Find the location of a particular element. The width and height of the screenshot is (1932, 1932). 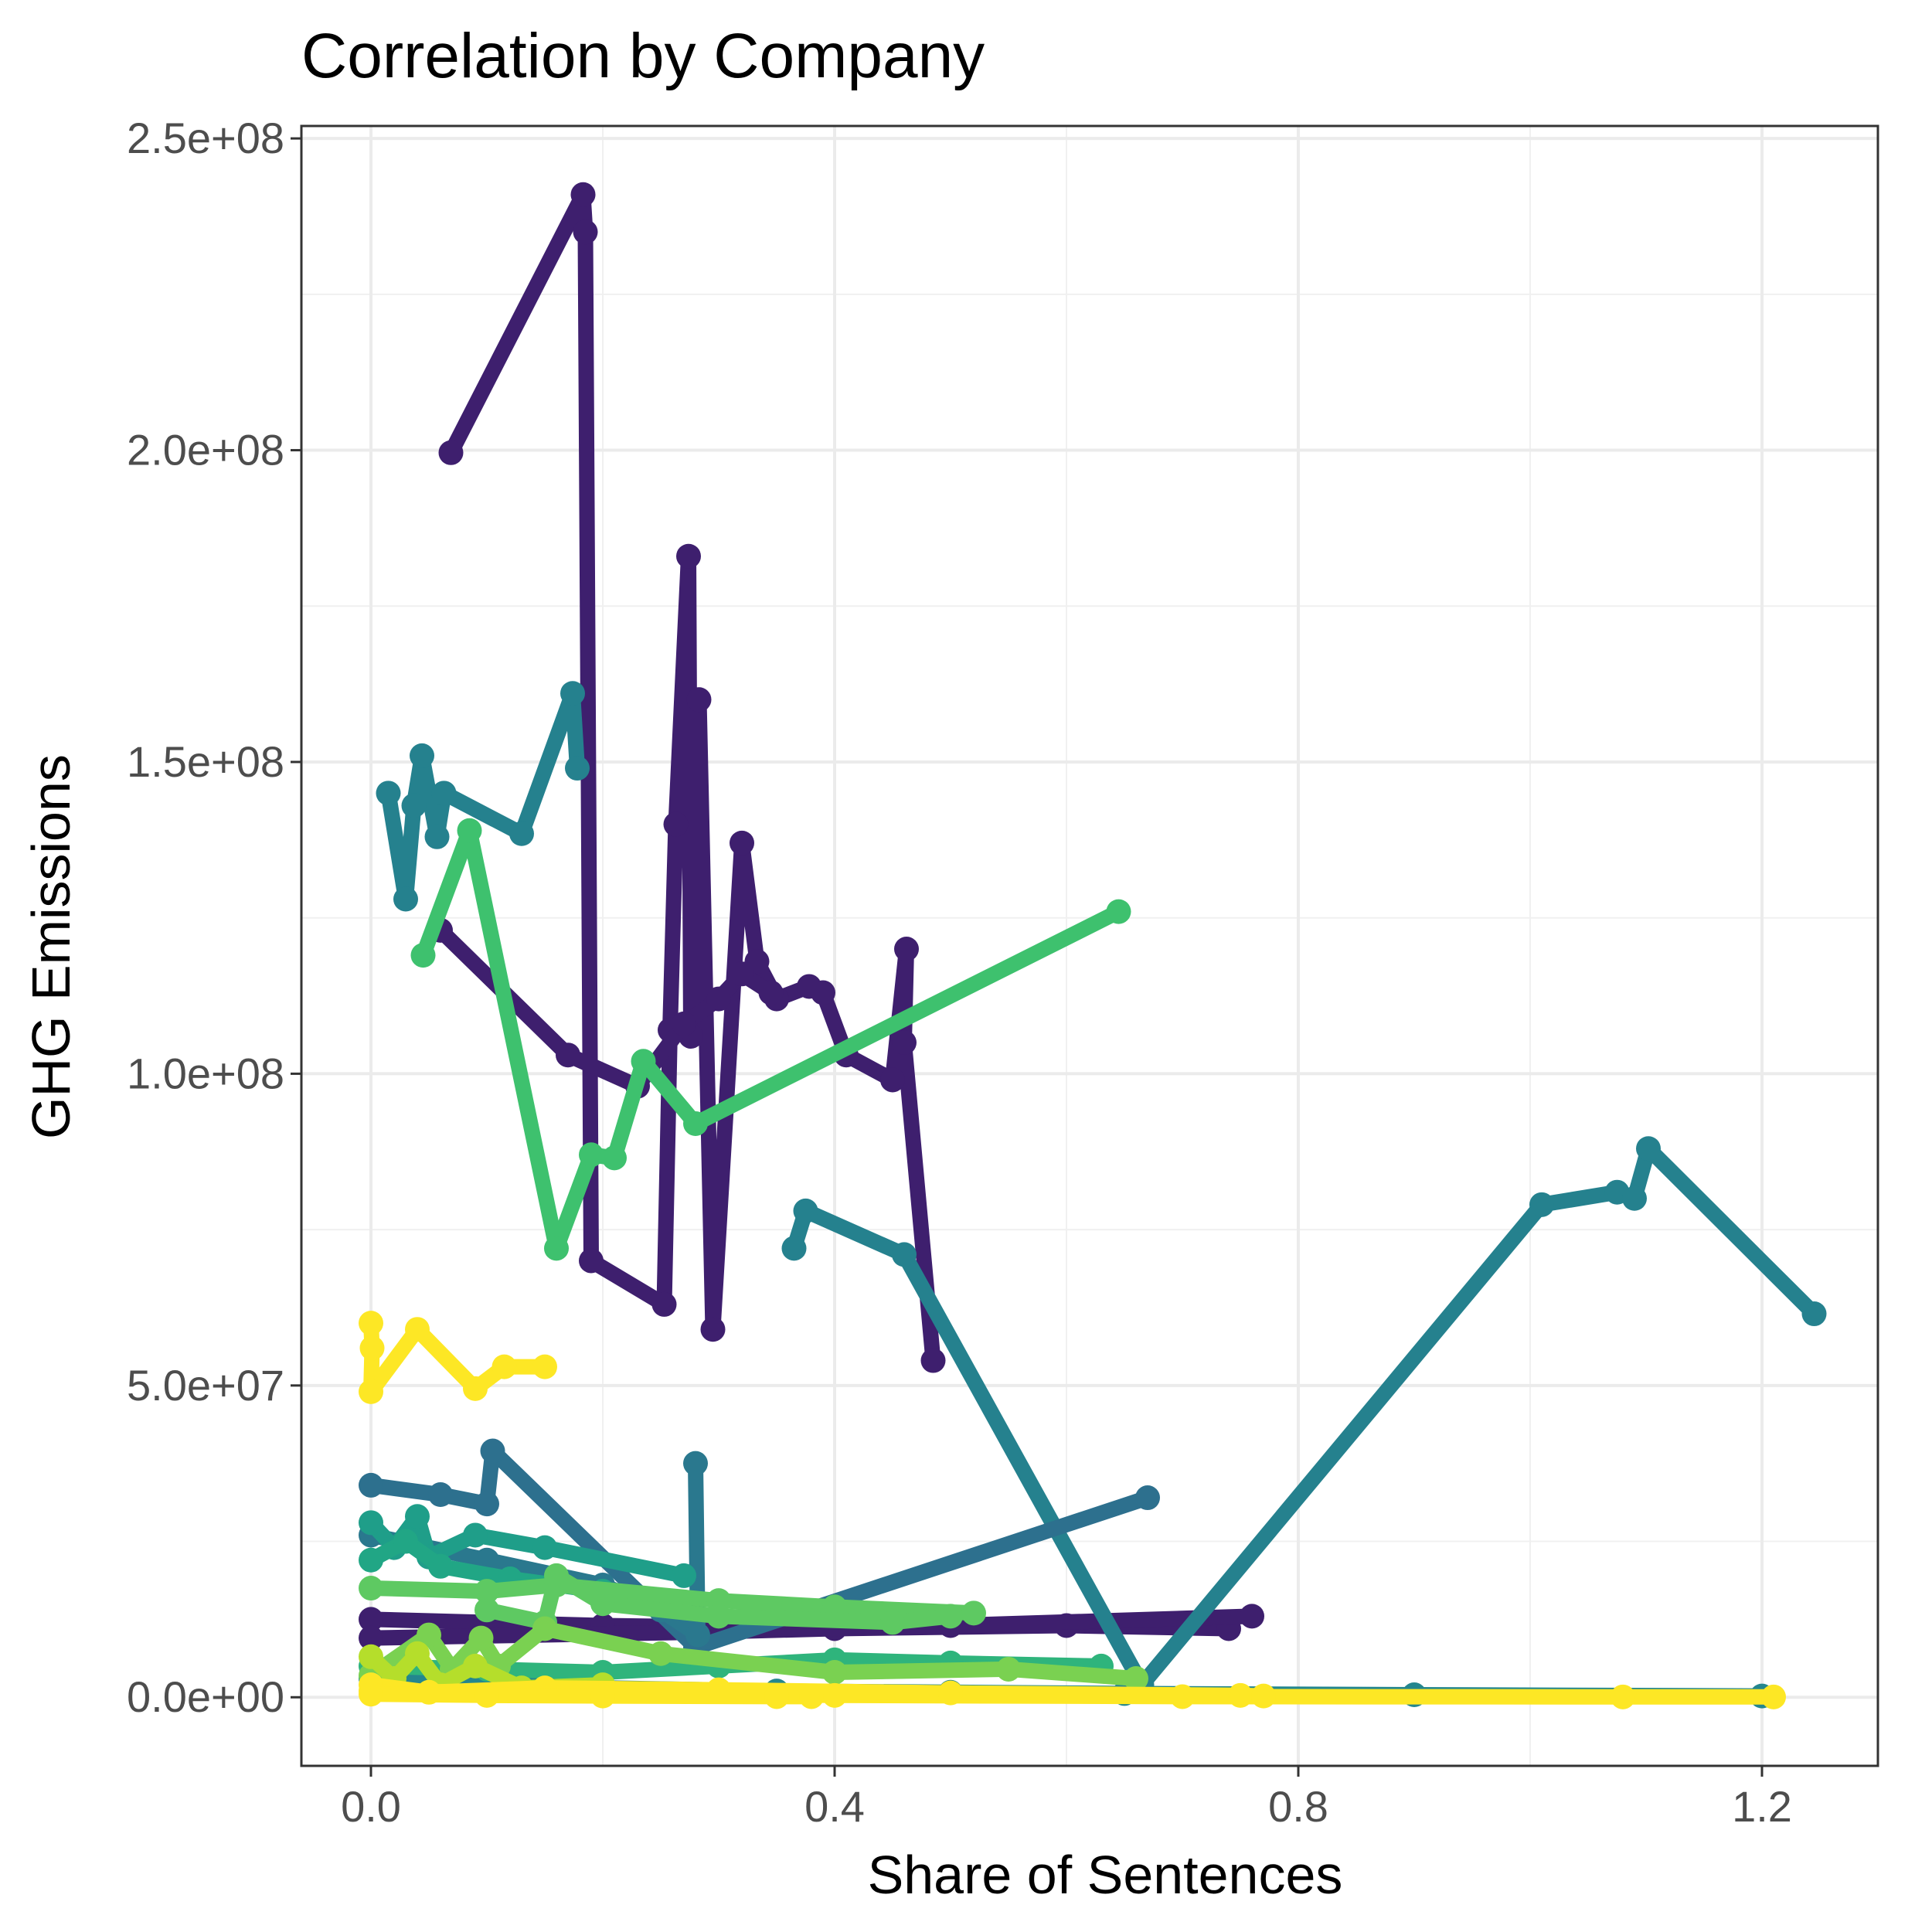

y-tick-label: 0.0e+00 is located at coordinates (205, 1697).